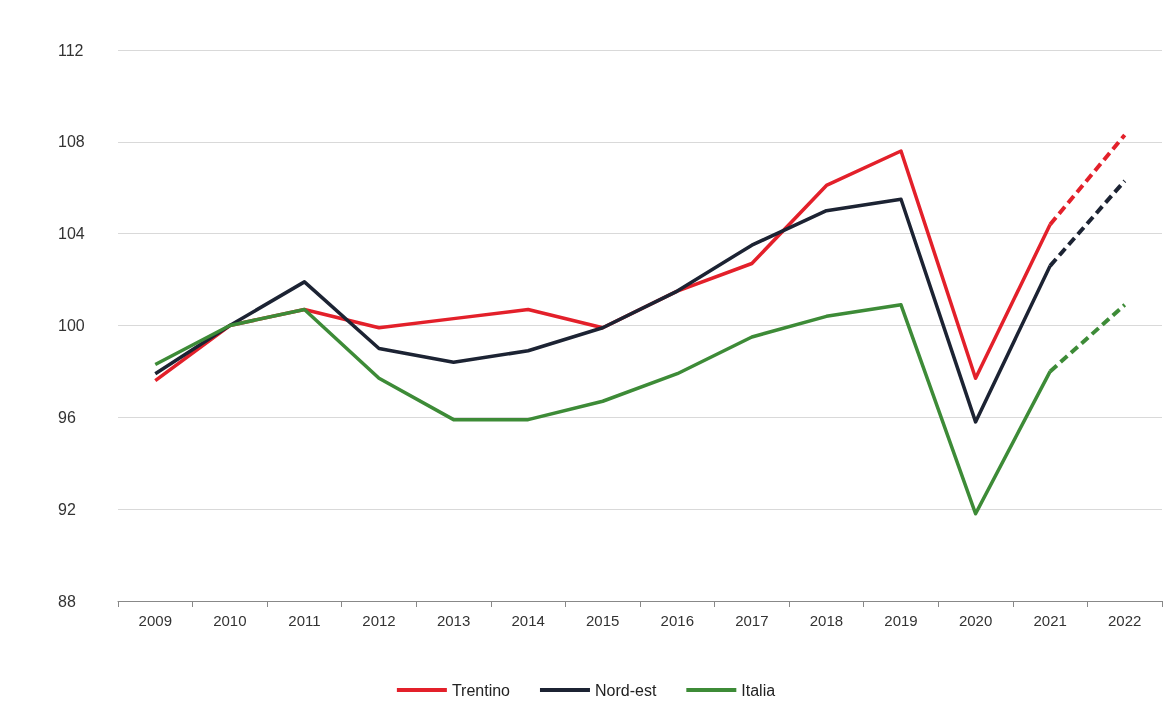 Image resolution: width=1172 pixels, height=711 pixels. Describe the element at coordinates (71, 325) in the screenshot. I see `y-tick-label: 100` at that location.